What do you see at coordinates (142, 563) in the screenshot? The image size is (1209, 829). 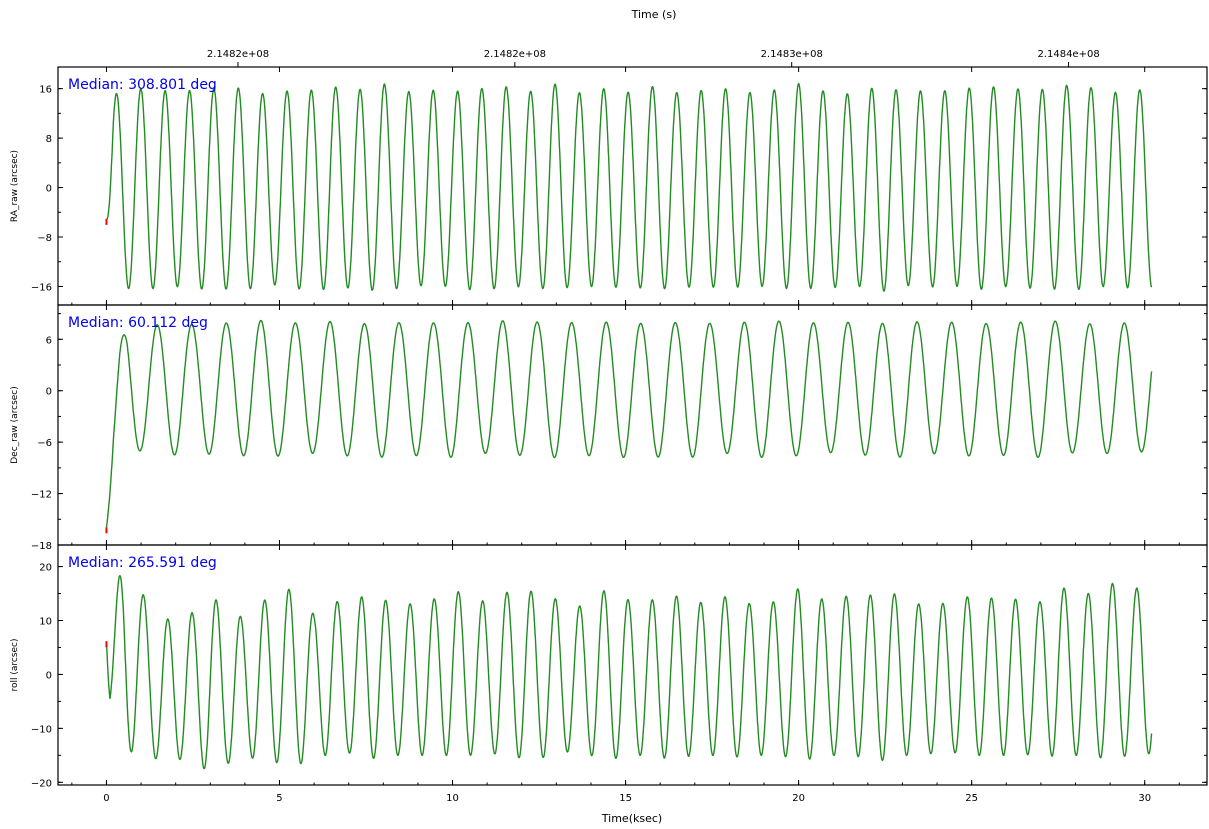 I see `median-annotation: Median: 265.591 deg` at bounding box center [142, 563].